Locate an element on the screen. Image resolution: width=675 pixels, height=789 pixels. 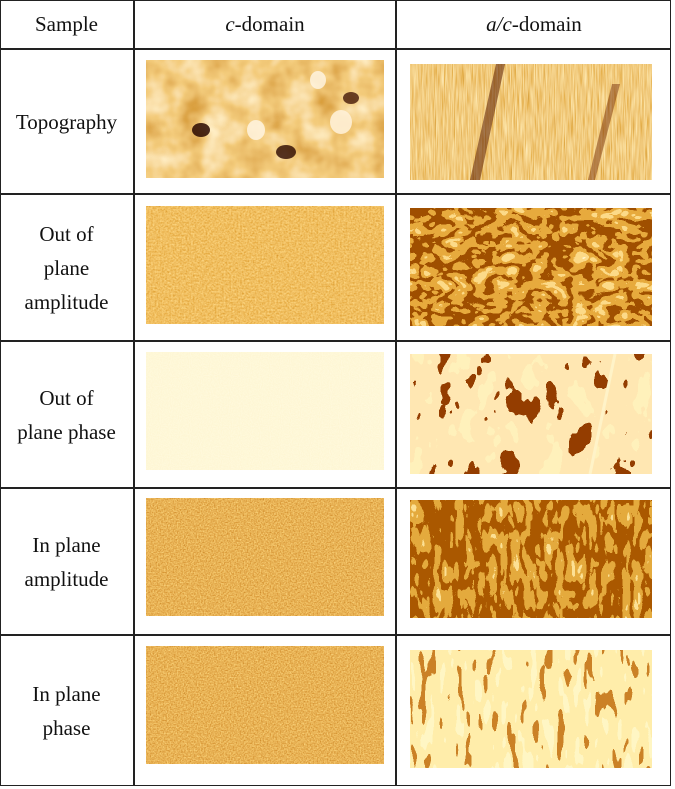
ip-amplitude-c-domain-image is located at coordinates (265, 557).